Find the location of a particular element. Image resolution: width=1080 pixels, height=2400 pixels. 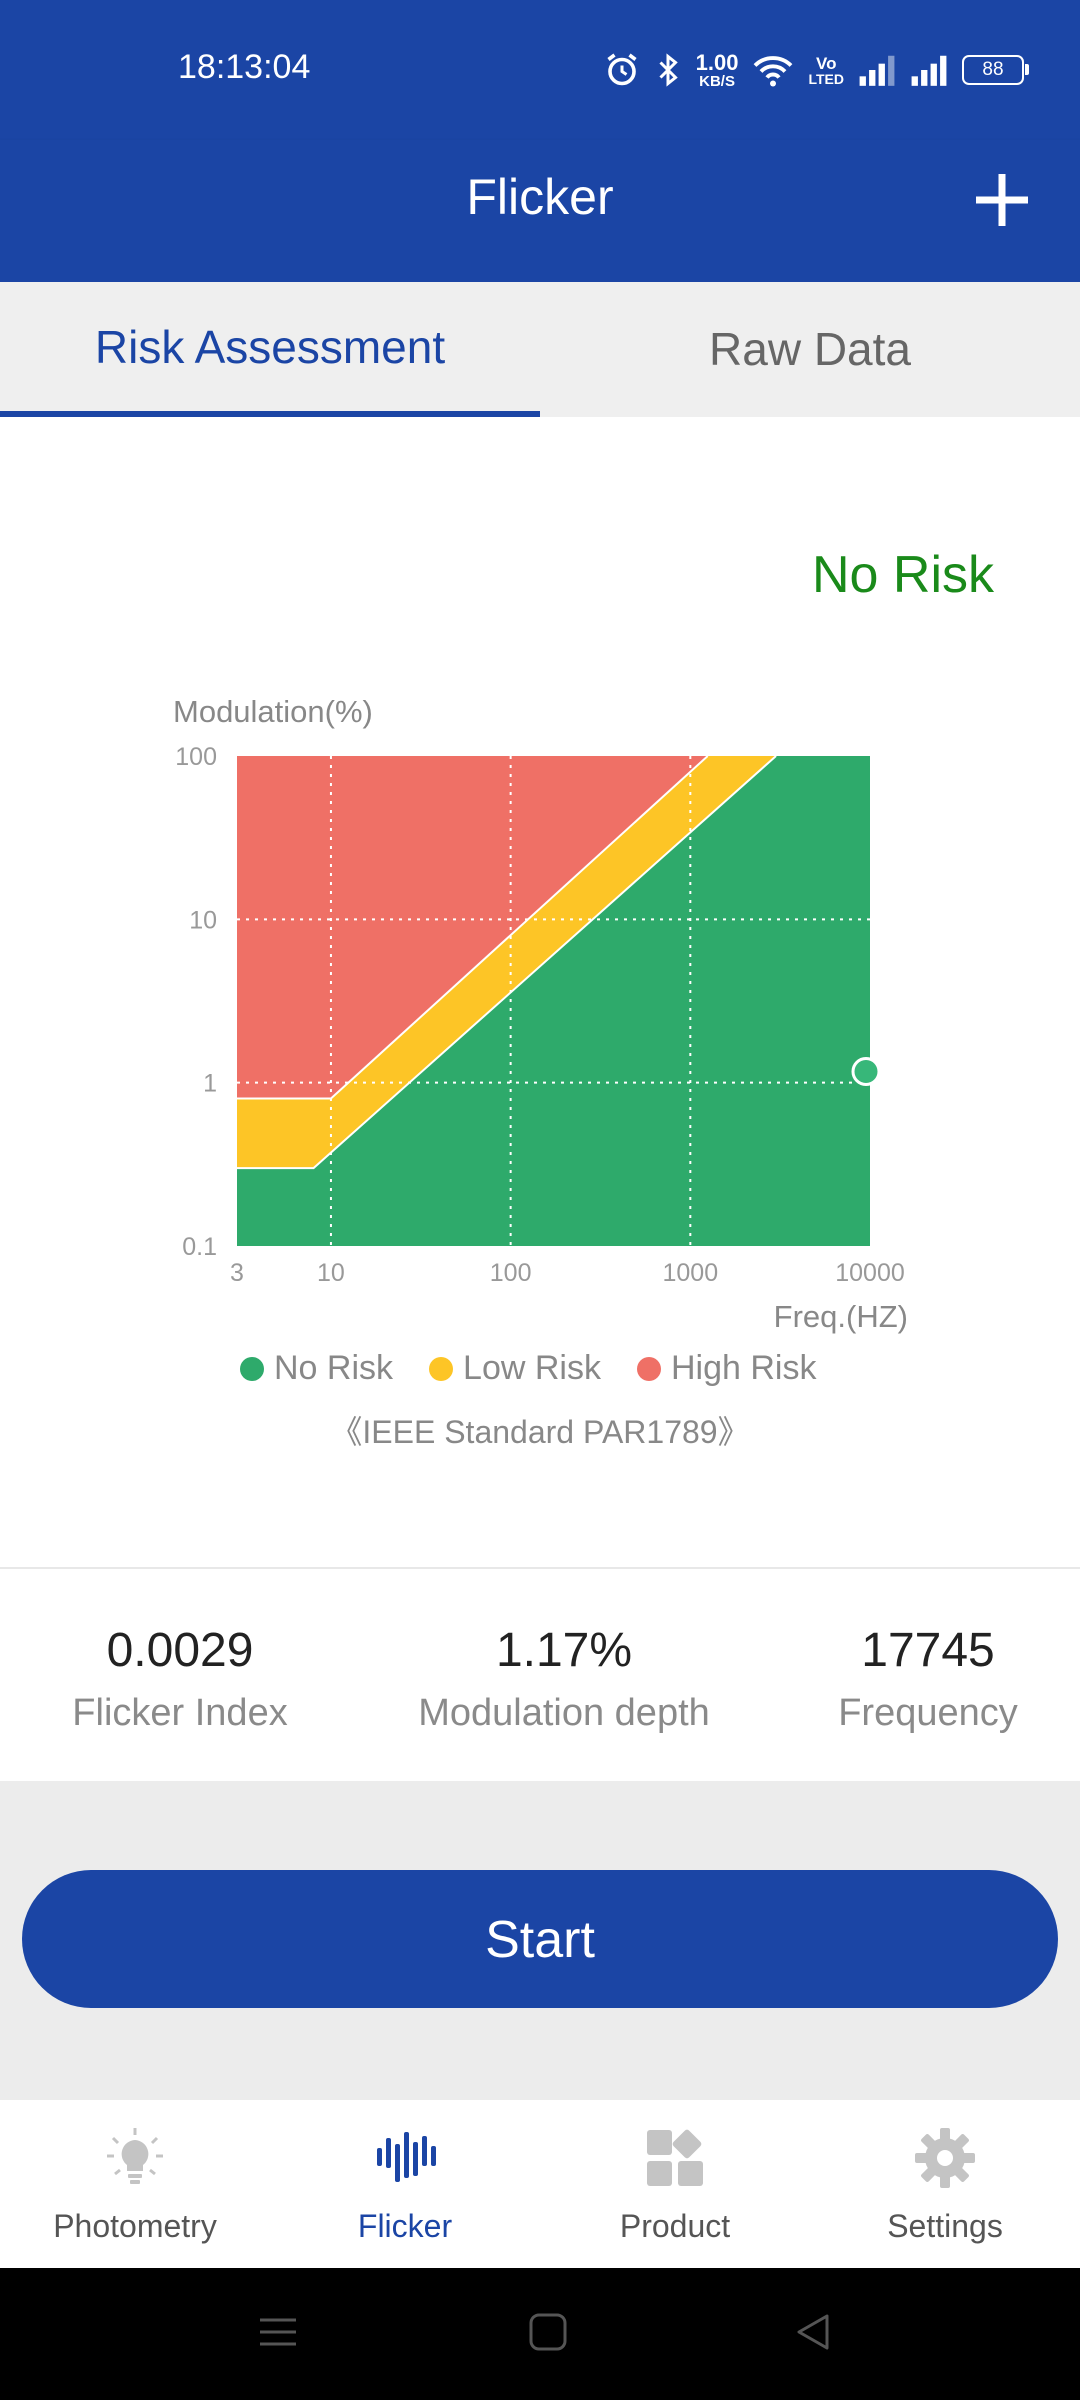

waveform-icon is located at coordinates (406, 2157).